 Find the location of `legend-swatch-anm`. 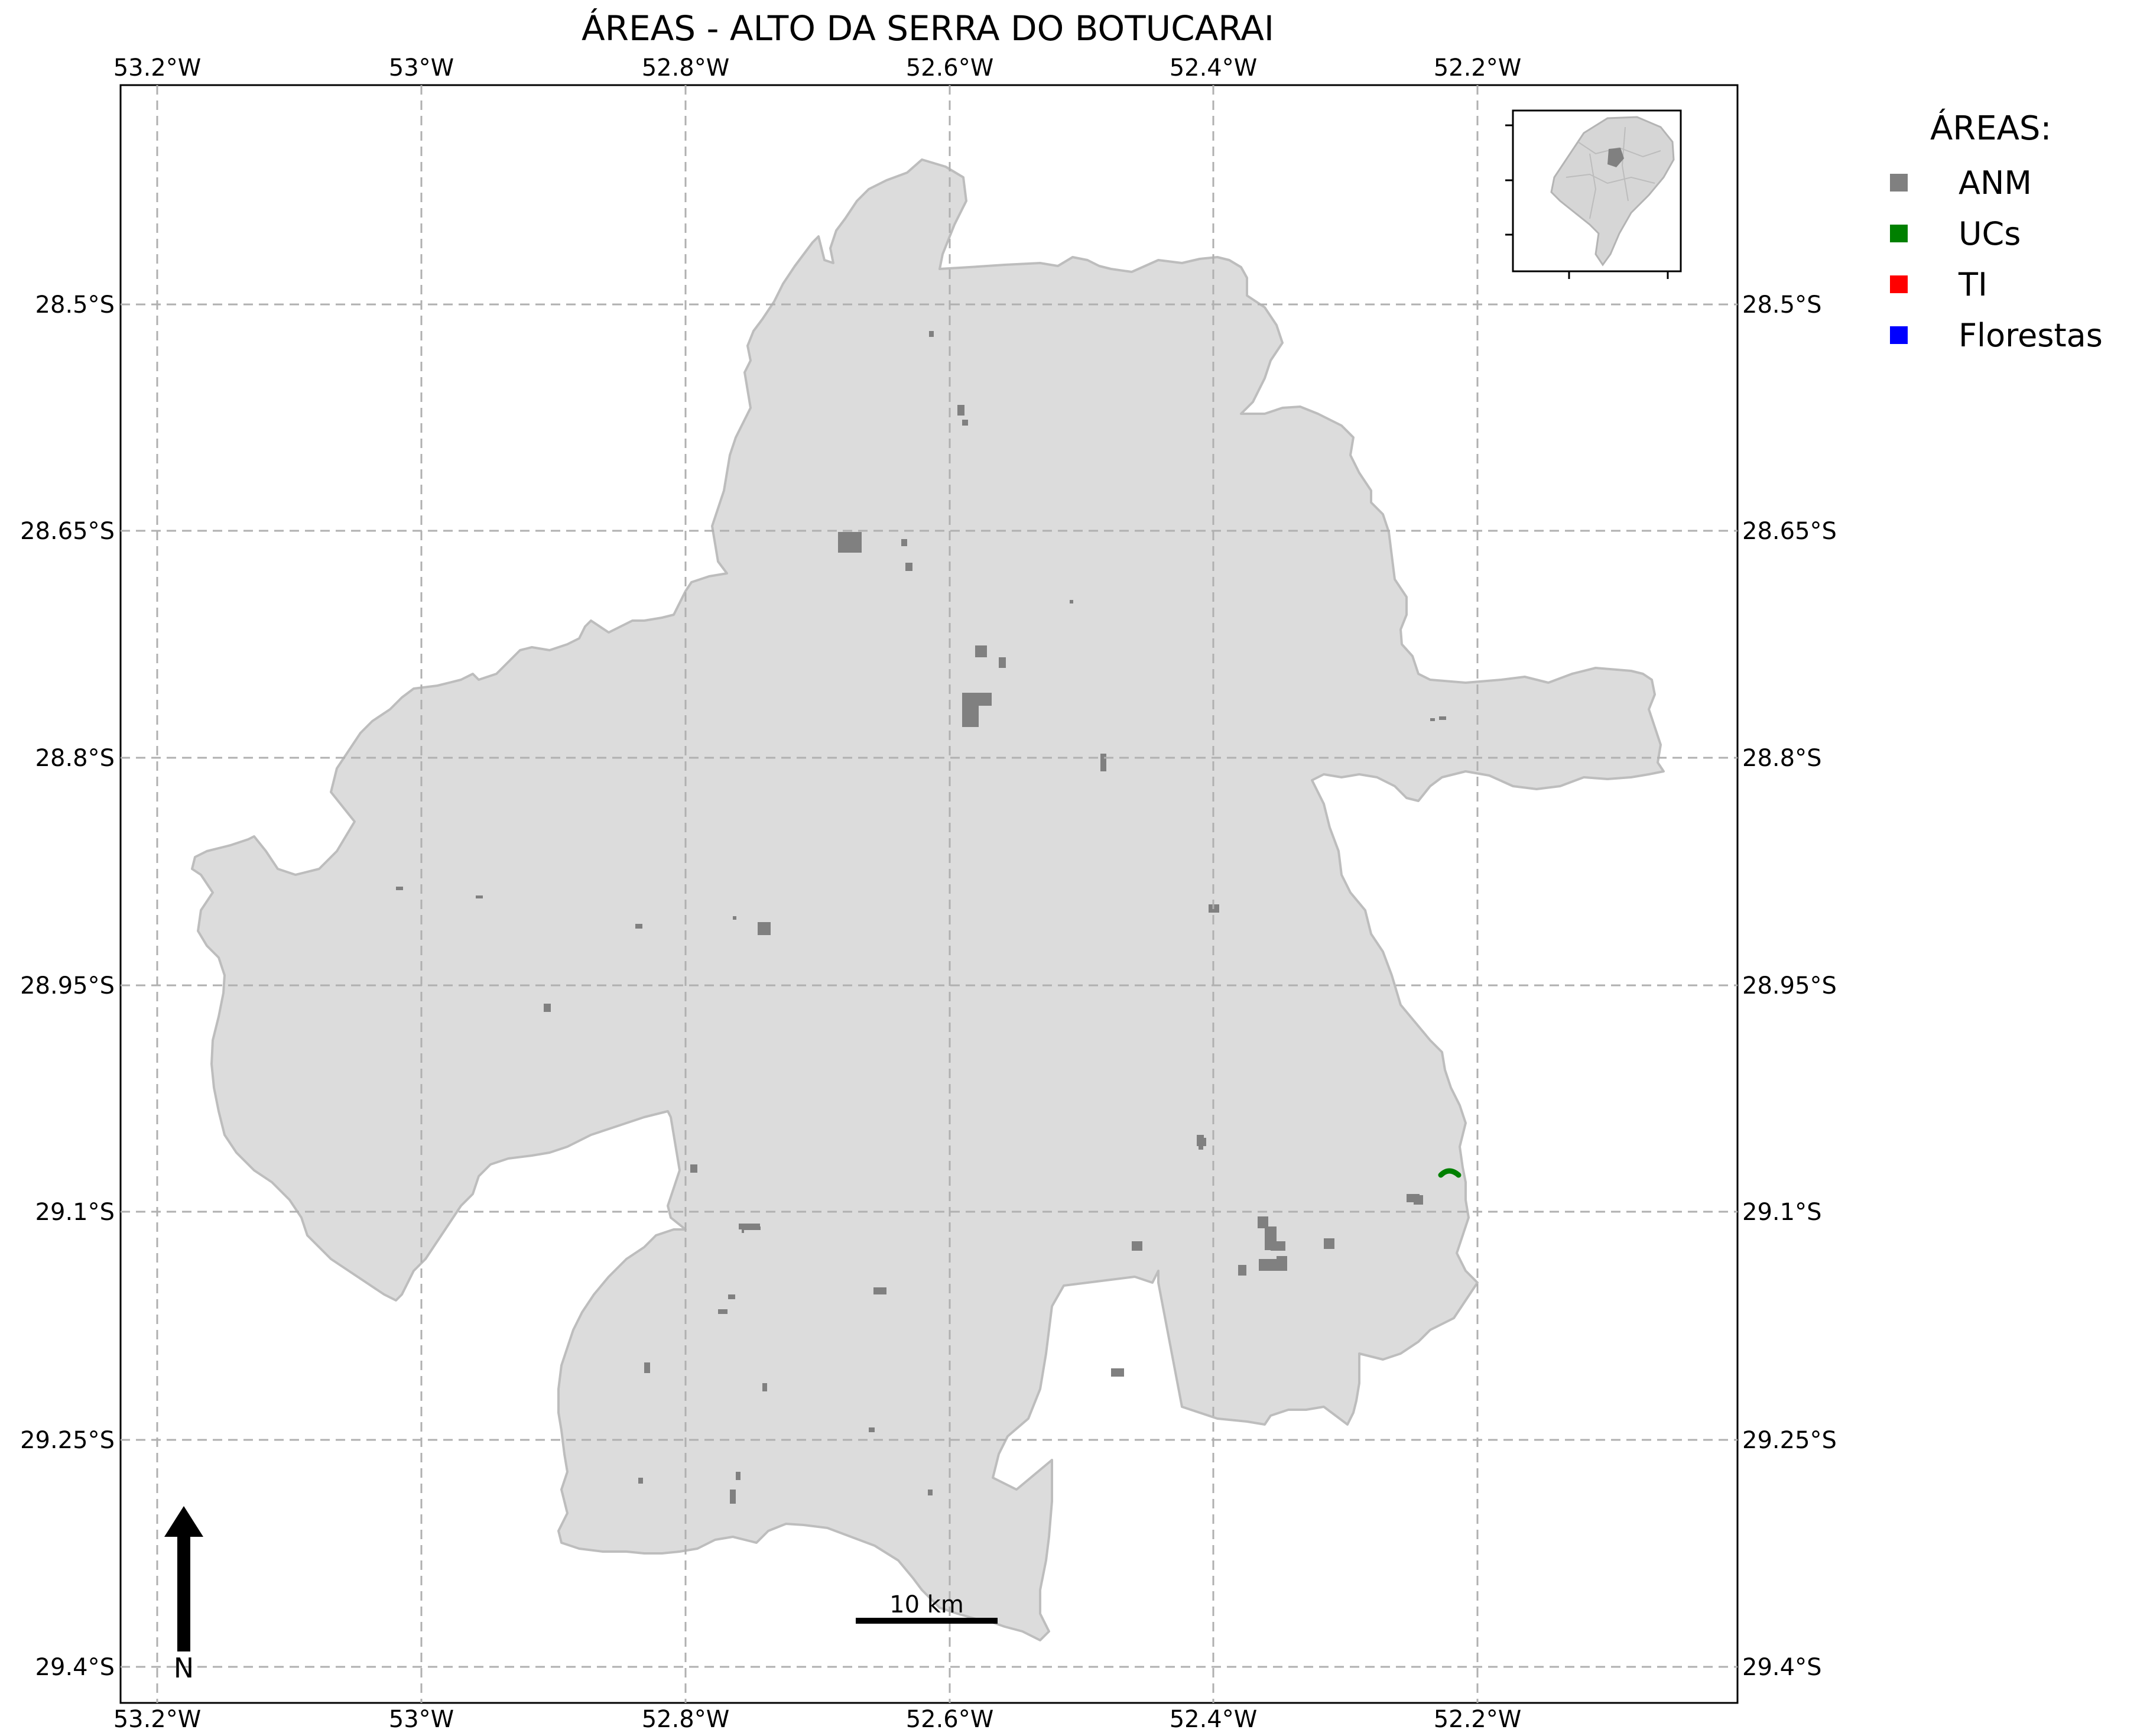

legend-swatch-anm is located at coordinates (1899, 183).